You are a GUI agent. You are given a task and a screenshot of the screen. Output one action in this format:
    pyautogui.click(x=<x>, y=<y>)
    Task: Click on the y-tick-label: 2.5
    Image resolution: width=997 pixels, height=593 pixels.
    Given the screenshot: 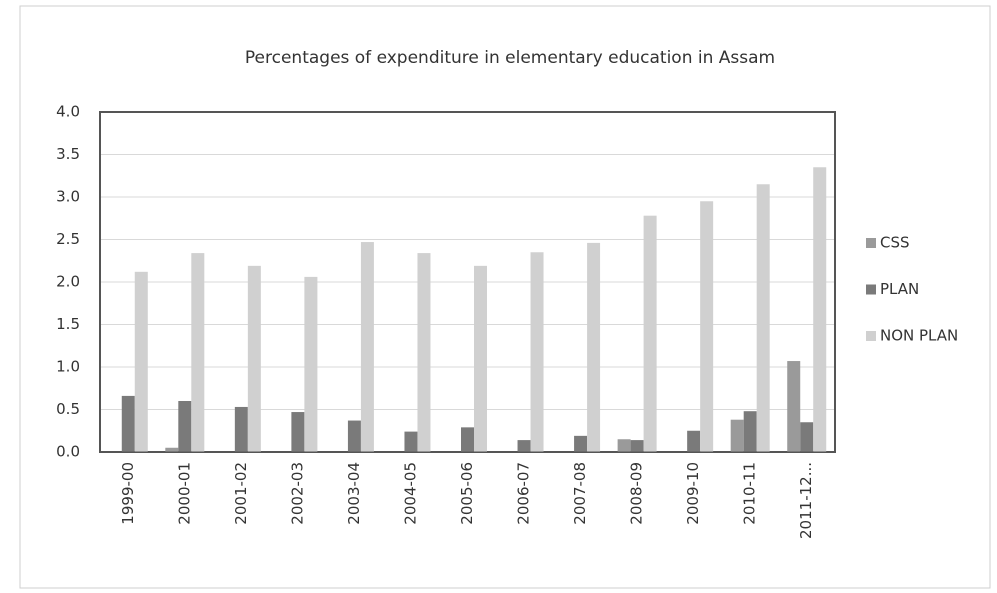 What is the action you would take?
    pyautogui.click(x=68, y=239)
    